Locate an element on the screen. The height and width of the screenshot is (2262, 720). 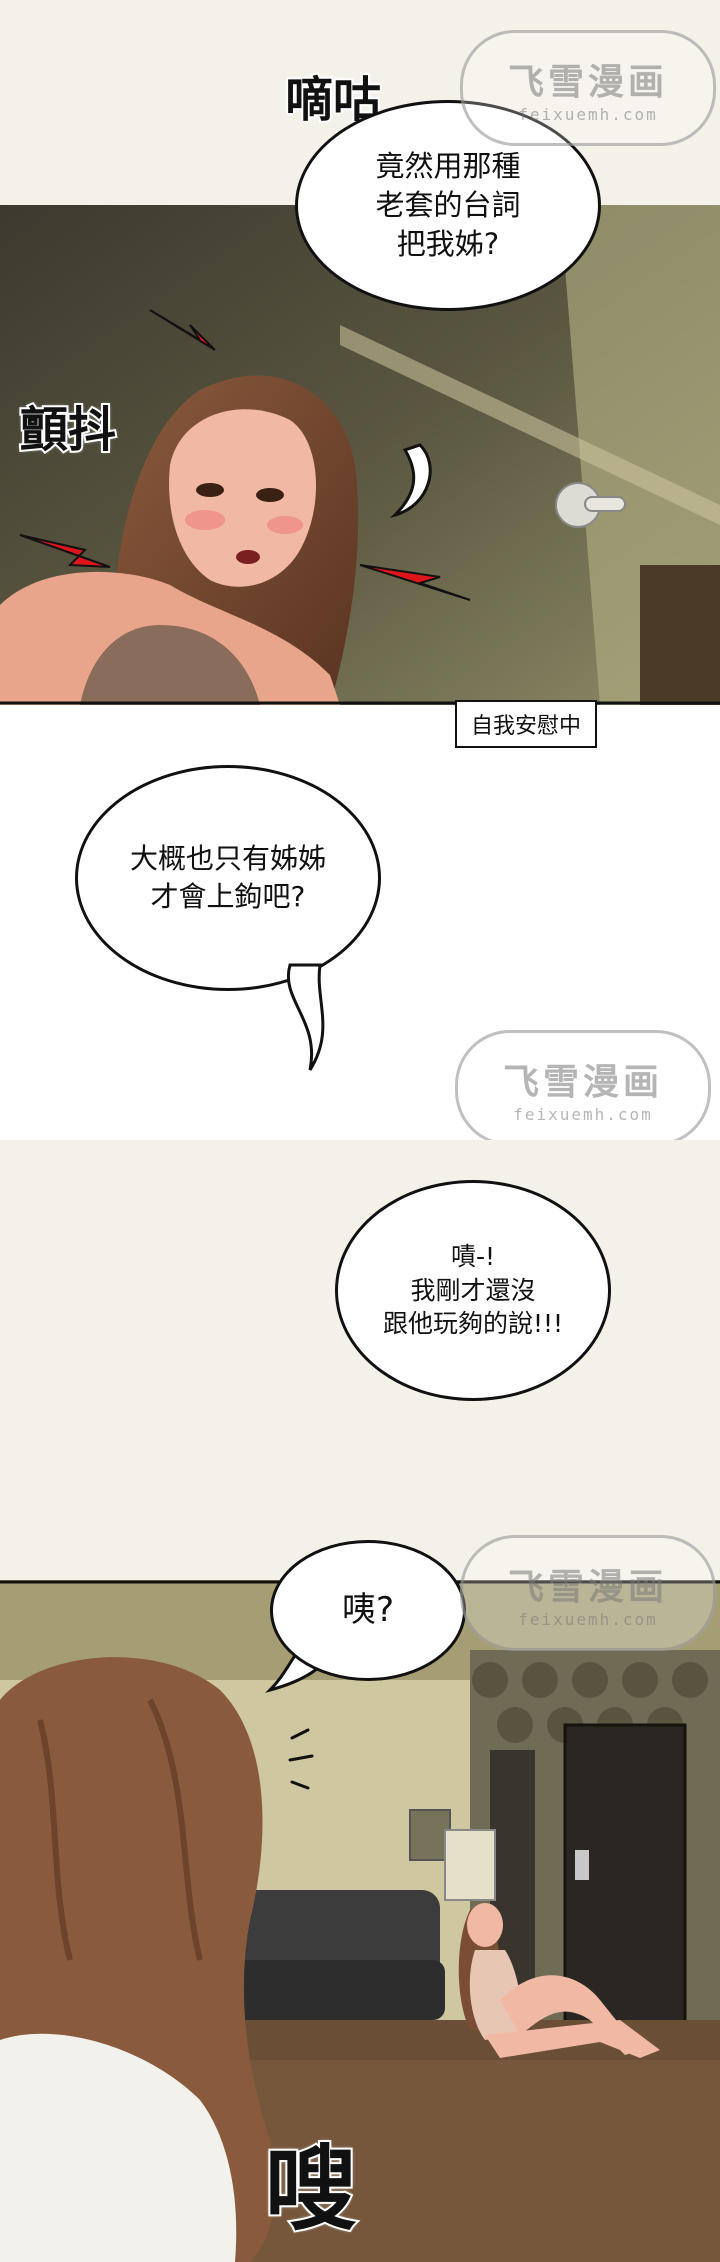
watermark-1-title: 飞雪漫画 is located at coordinates (588, 79).